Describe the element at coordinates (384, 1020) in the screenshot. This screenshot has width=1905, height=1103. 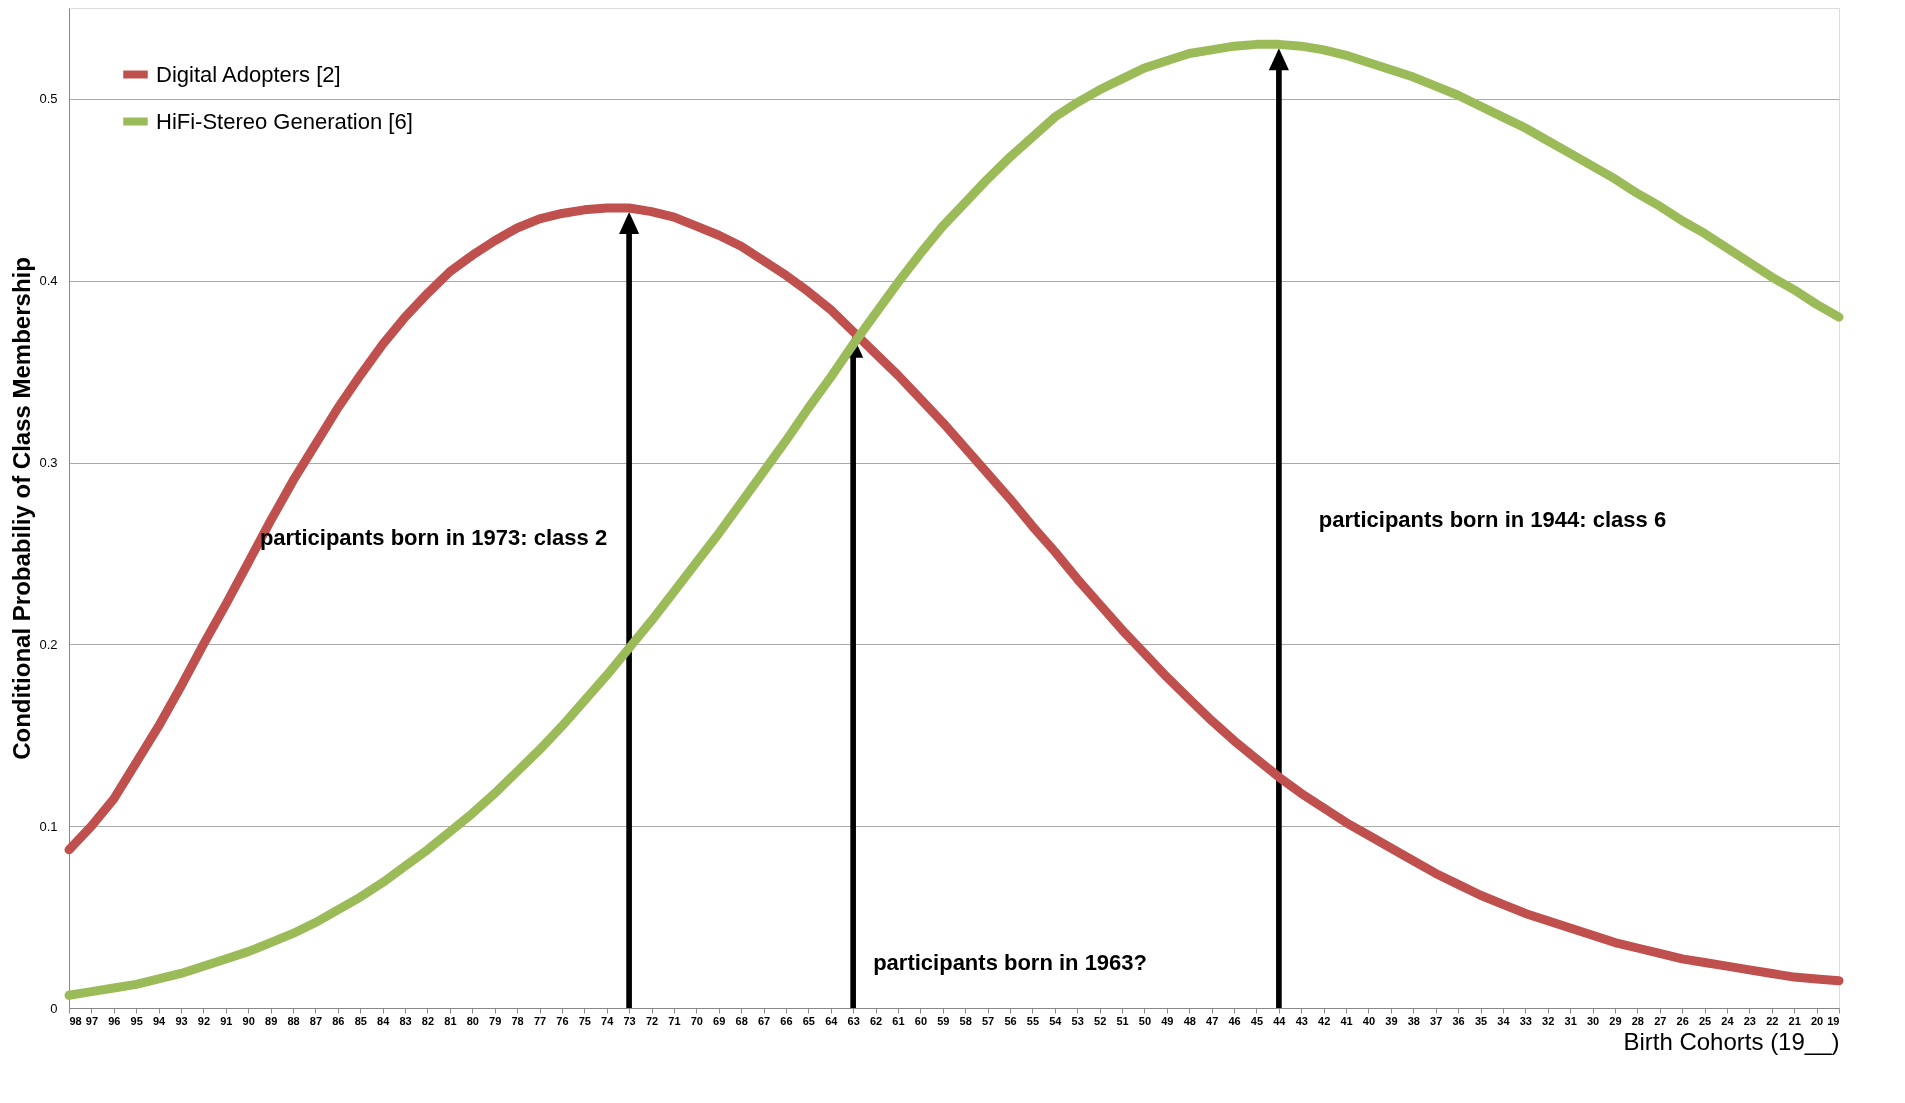
I see `x-tick-label: 84` at that location.